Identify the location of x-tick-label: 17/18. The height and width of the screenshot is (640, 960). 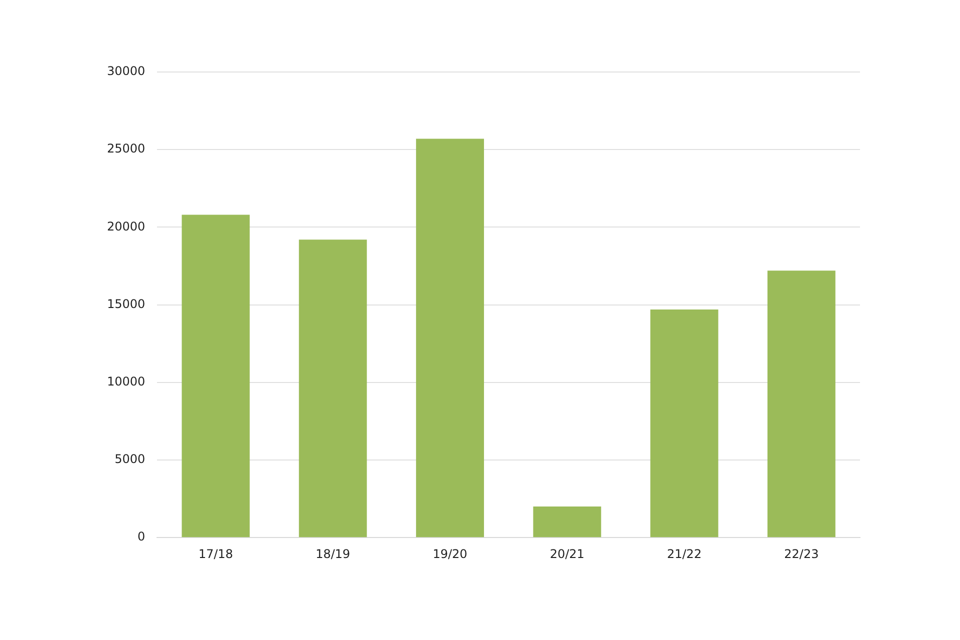
(216, 553).